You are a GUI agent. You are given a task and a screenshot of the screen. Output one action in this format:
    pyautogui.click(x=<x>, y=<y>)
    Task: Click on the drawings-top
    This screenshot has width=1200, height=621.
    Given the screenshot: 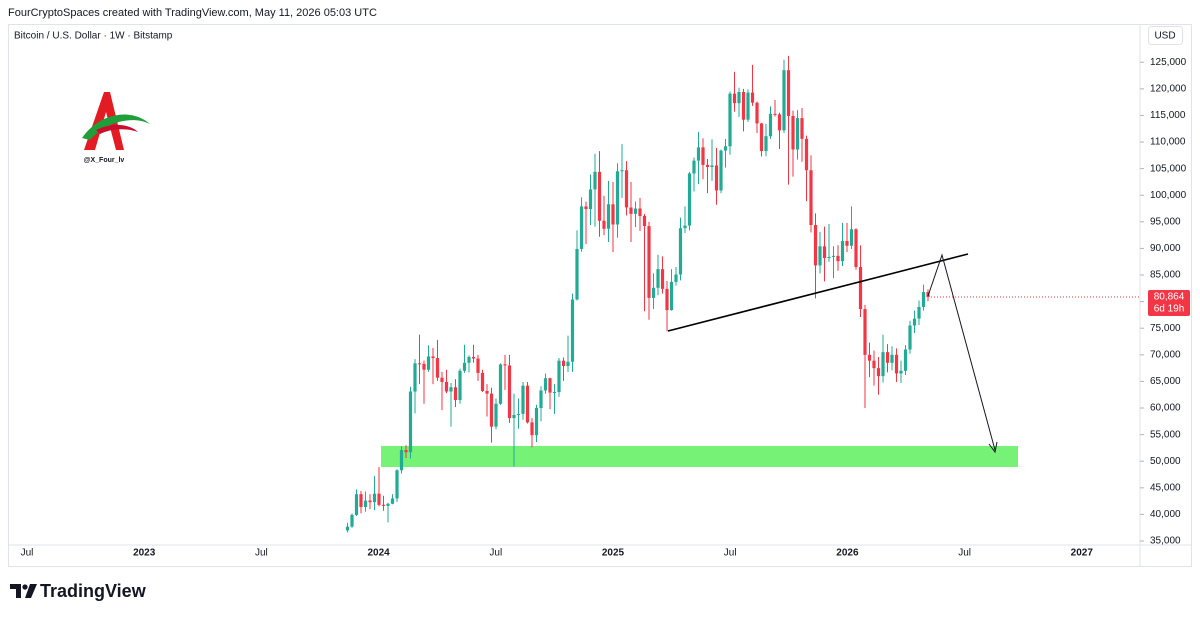 What is the action you would take?
    pyautogui.click(x=832, y=353)
    